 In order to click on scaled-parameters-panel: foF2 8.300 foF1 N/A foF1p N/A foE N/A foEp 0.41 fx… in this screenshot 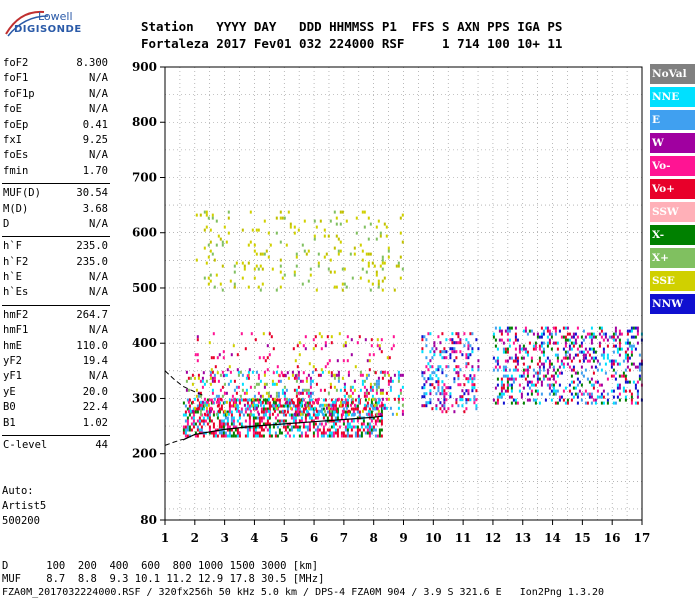, I will do `click(56, 255)`.